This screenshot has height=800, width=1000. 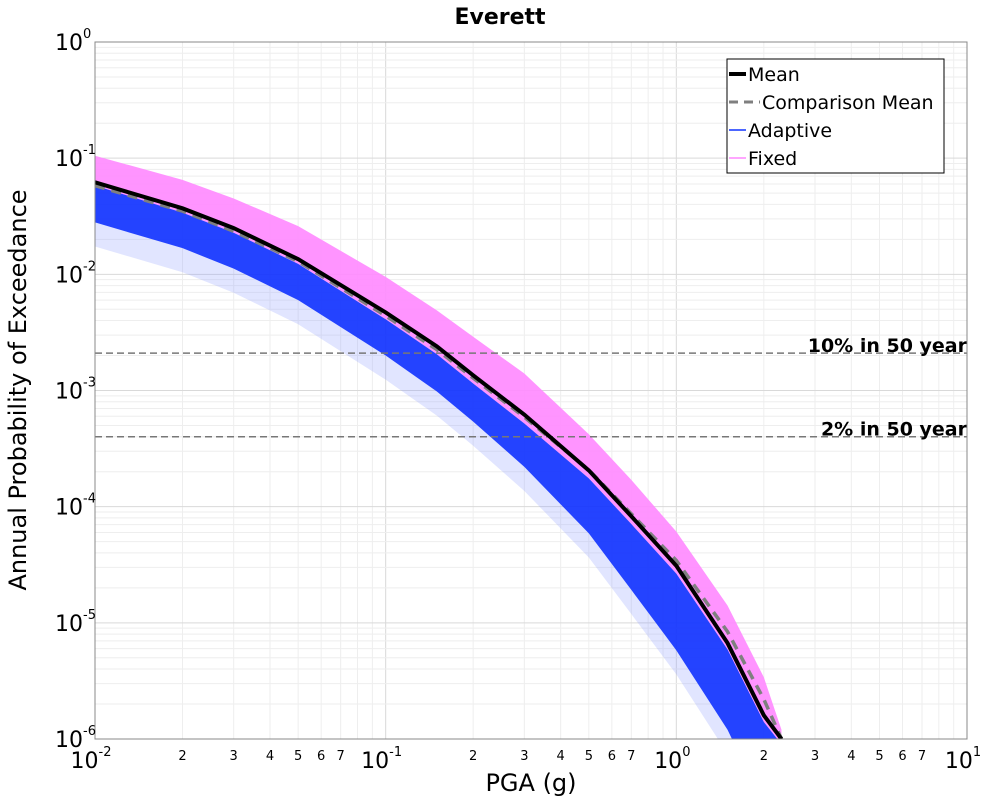 I want to click on y-major-tick-label: 10⁻³, so click(x=75, y=390).